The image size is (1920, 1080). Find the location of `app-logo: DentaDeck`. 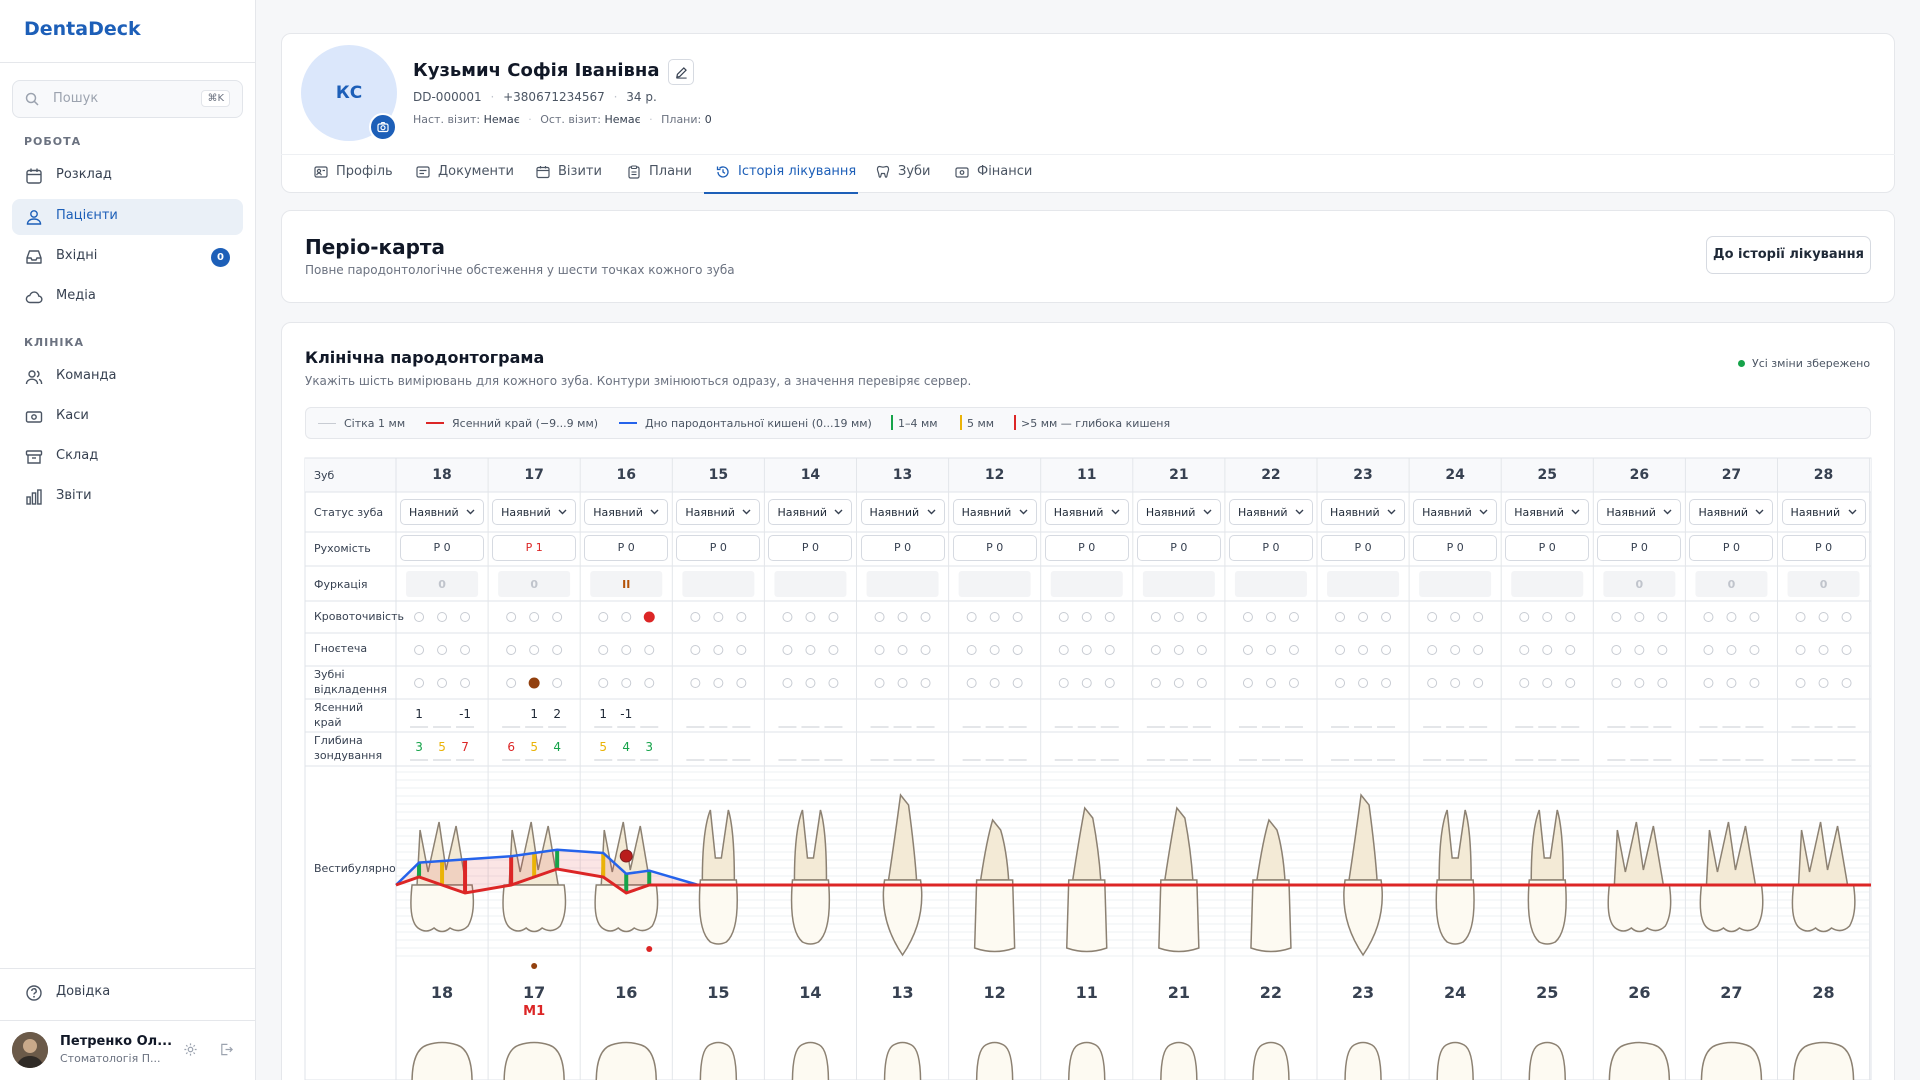

app-logo: DentaDeck is located at coordinates (82, 29).